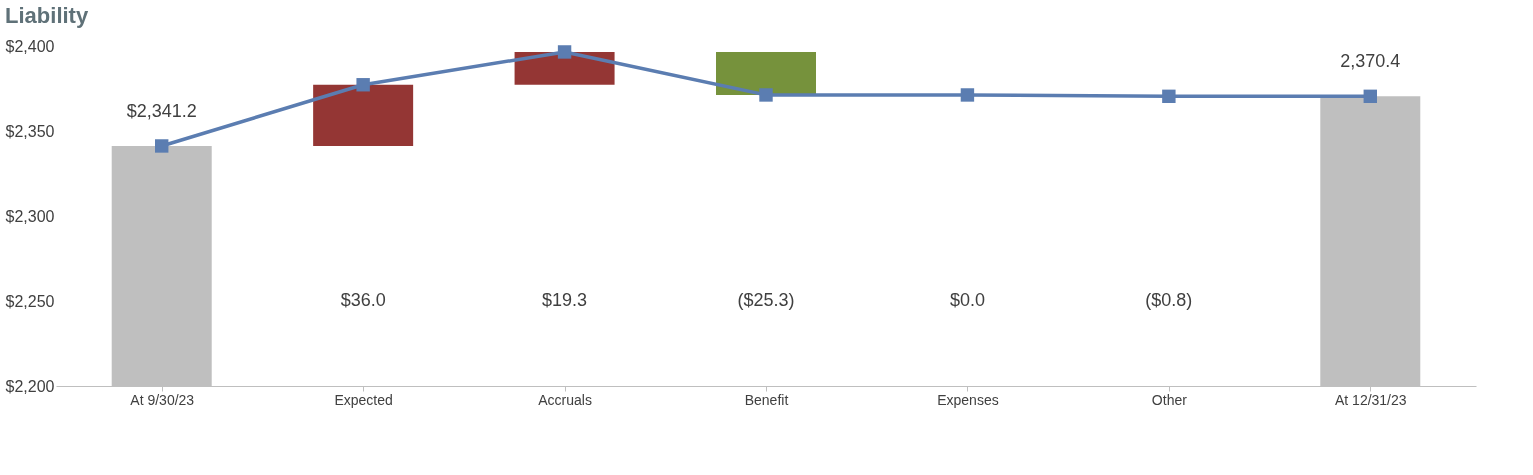 The height and width of the screenshot is (475, 1533). Describe the element at coordinates (967, 300) in the screenshot. I see `annotation: $0.0` at that location.